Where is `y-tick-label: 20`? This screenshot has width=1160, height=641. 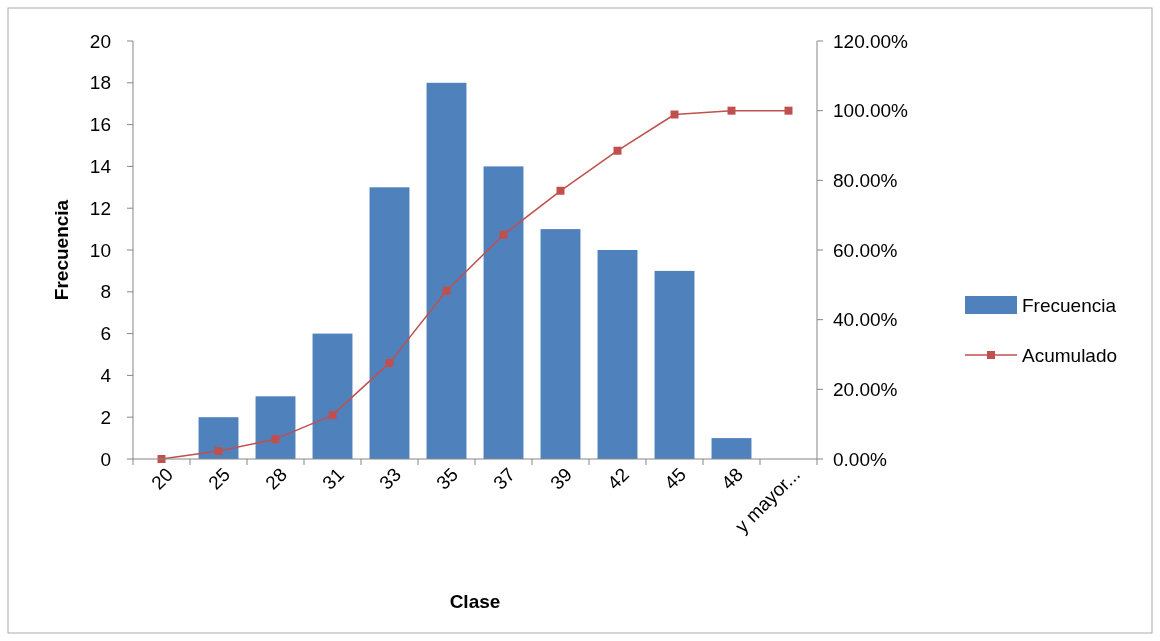
y-tick-label: 20 is located at coordinates (100, 41).